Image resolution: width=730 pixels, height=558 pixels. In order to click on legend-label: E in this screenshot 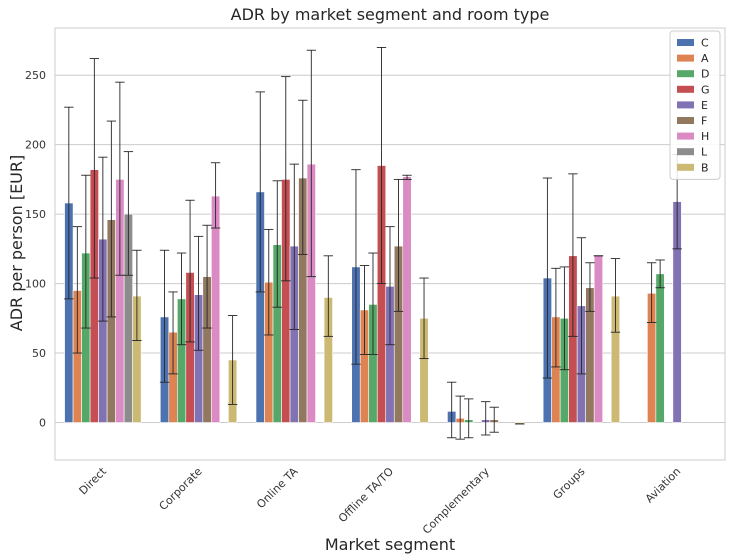, I will do `click(704, 105)`.